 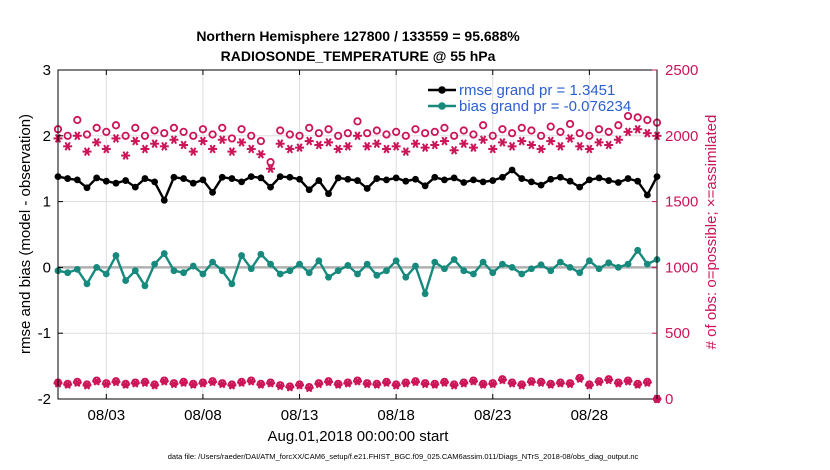 What do you see at coordinates (681, 70) in the screenshot?
I see `y-right-tick-label: 2500` at bounding box center [681, 70].